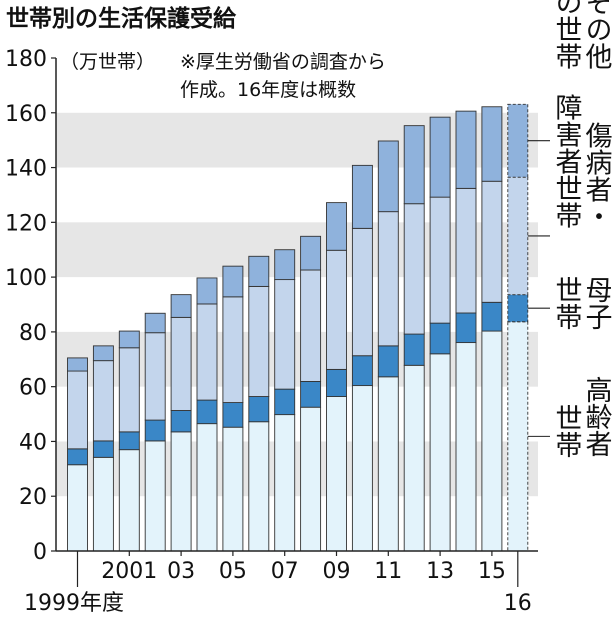 This screenshot has width=613, height=619. Describe the element at coordinates (285, 571) in the screenshot. I see `x-tick-label: 07` at that location.